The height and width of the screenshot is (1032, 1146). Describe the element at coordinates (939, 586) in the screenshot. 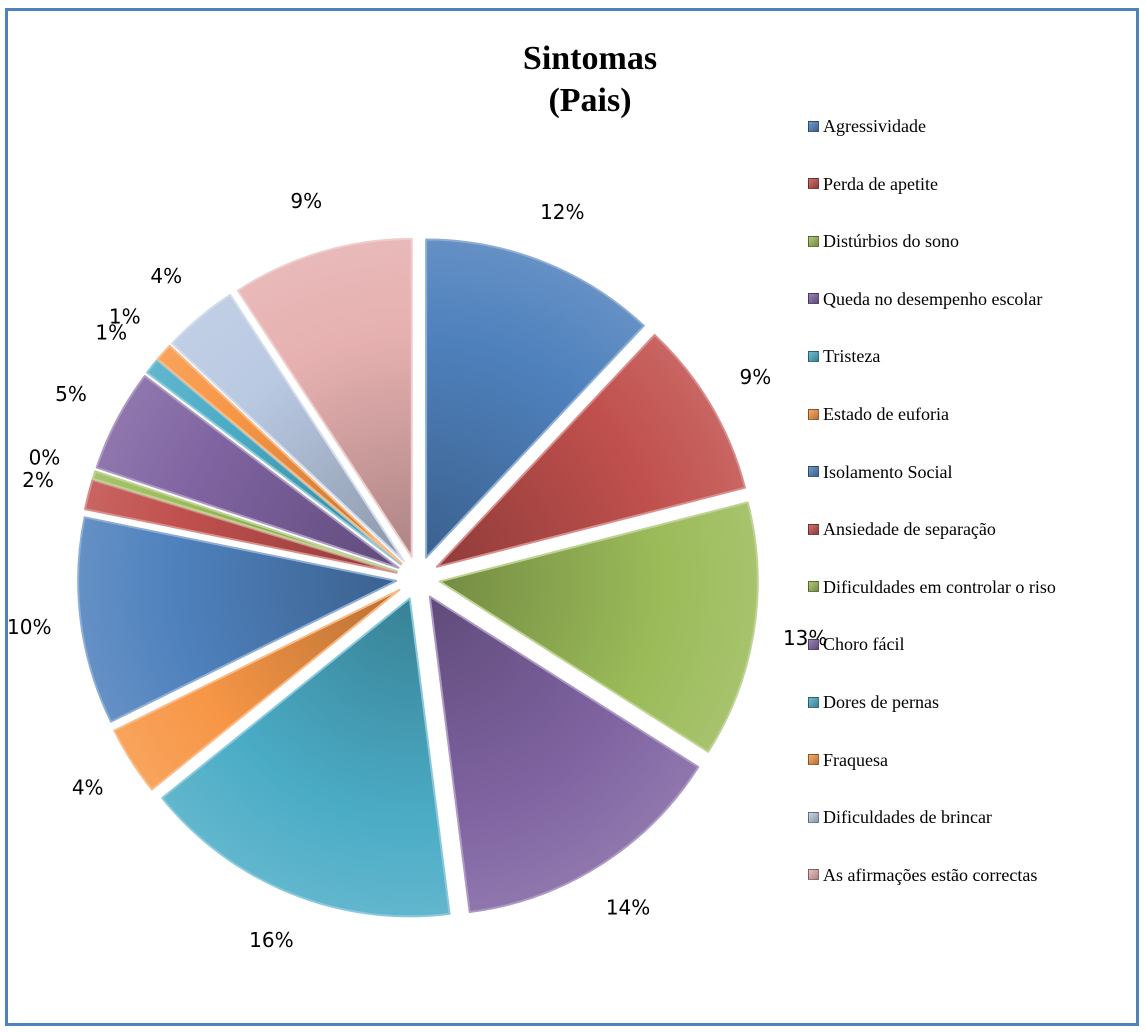

I see `legend-label: Dificuldades em controlar o riso` at that location.